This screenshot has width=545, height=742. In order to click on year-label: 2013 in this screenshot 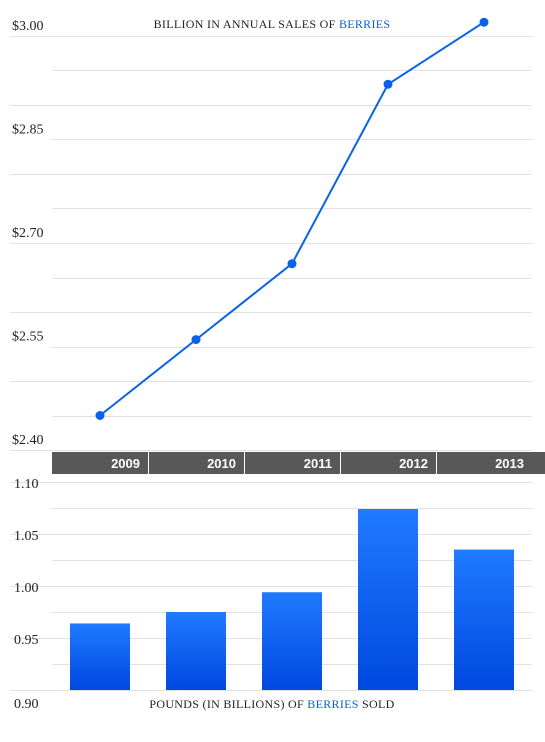, I will do `click(509, 463)`.